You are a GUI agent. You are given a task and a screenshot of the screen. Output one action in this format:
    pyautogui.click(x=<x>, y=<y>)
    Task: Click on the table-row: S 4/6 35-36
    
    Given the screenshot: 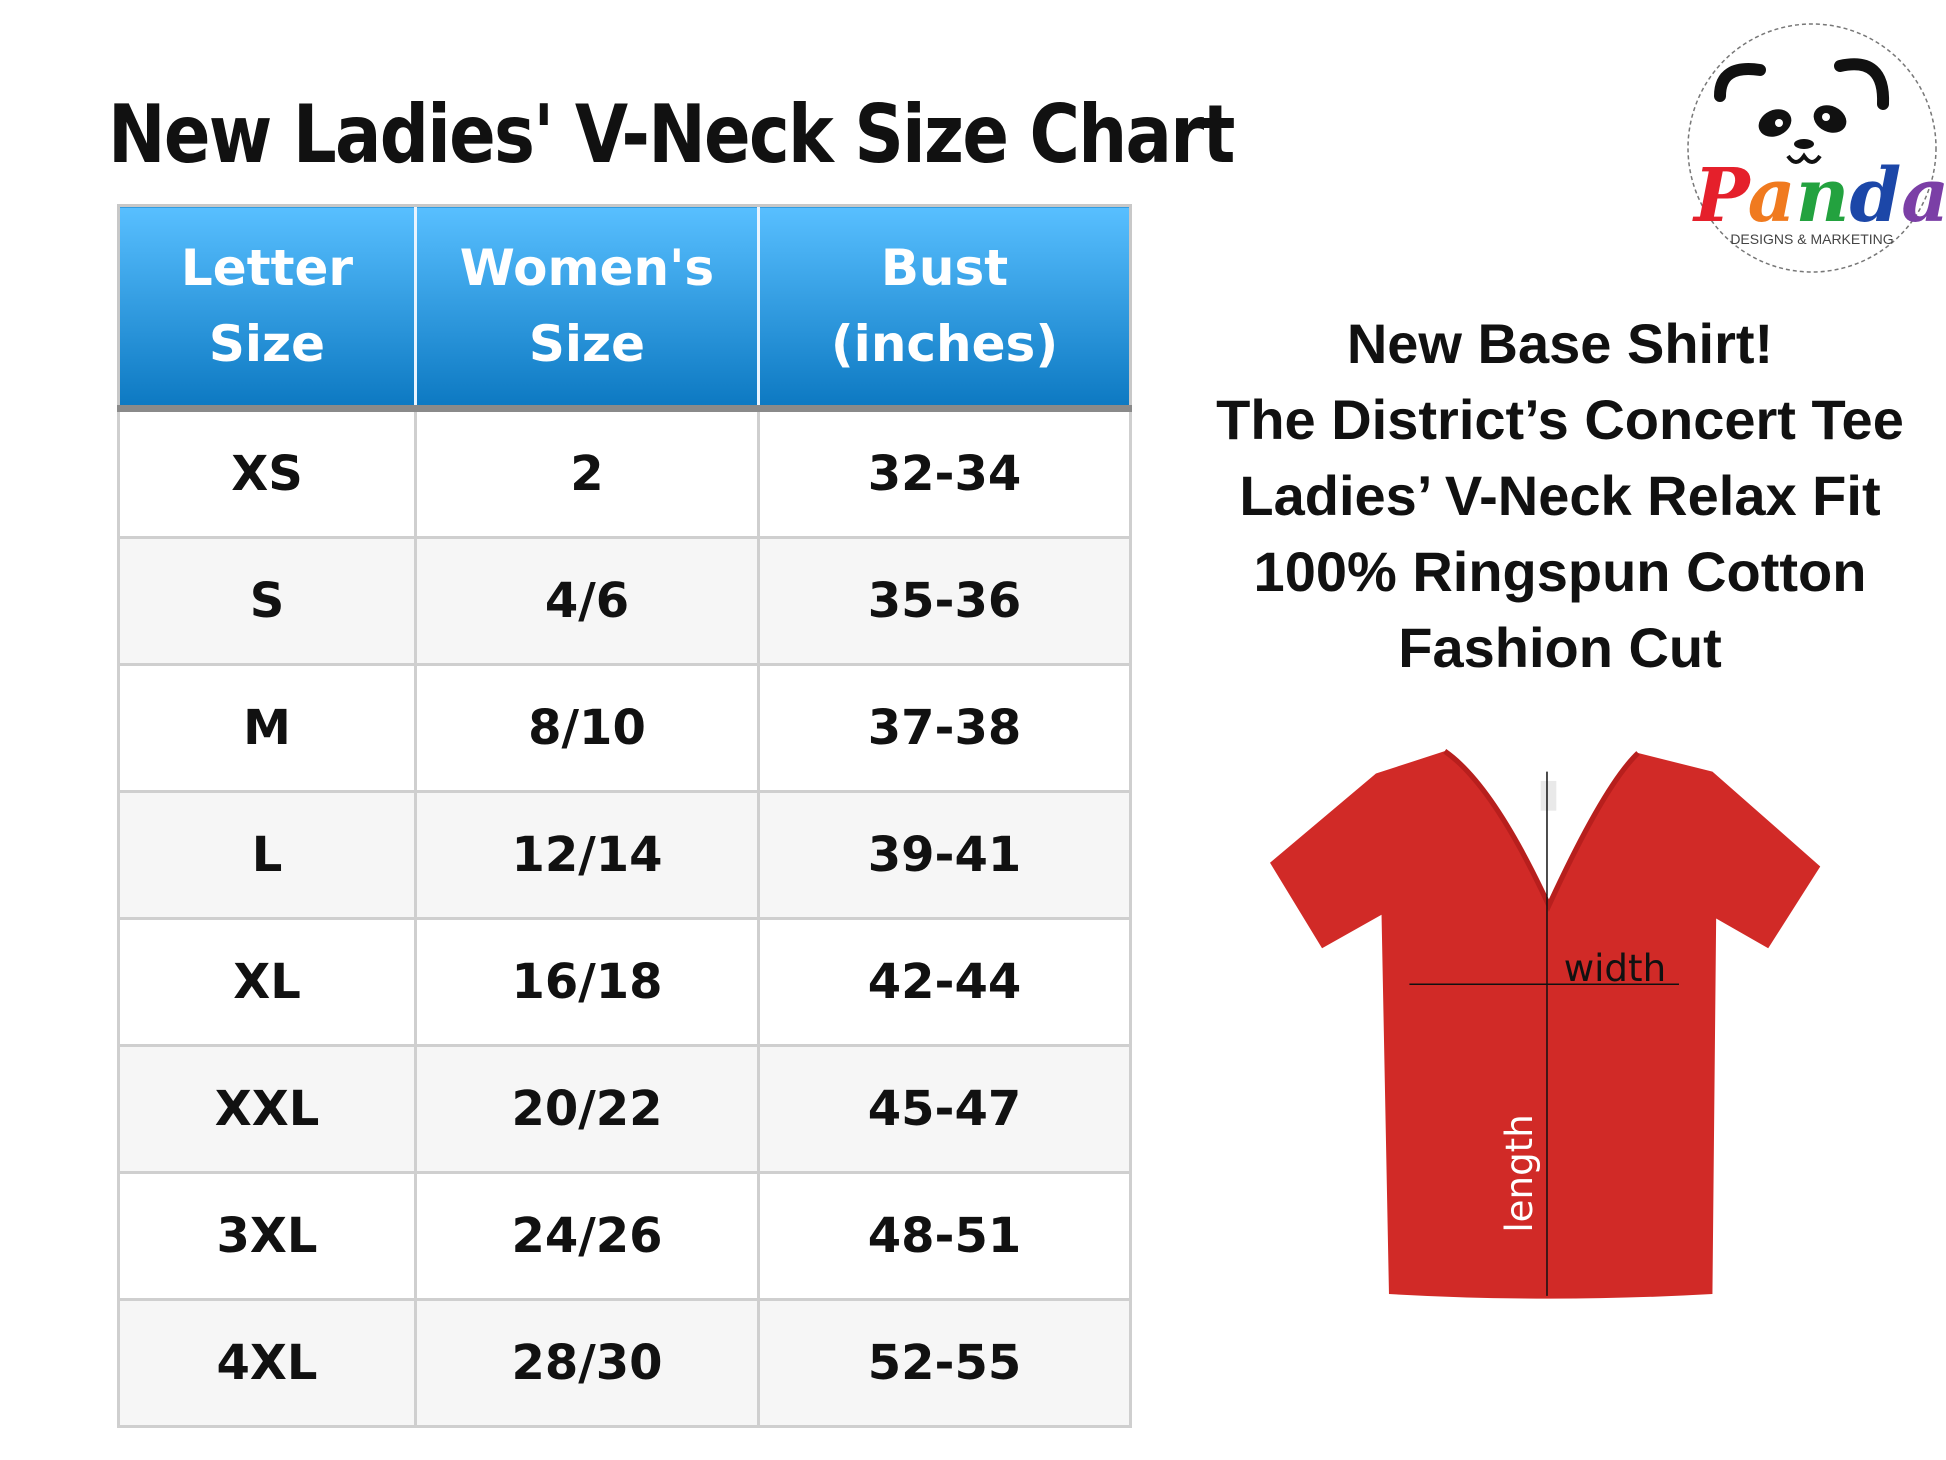 What is the action you would take?
    pyautogui.click(x=624, y=601)
    